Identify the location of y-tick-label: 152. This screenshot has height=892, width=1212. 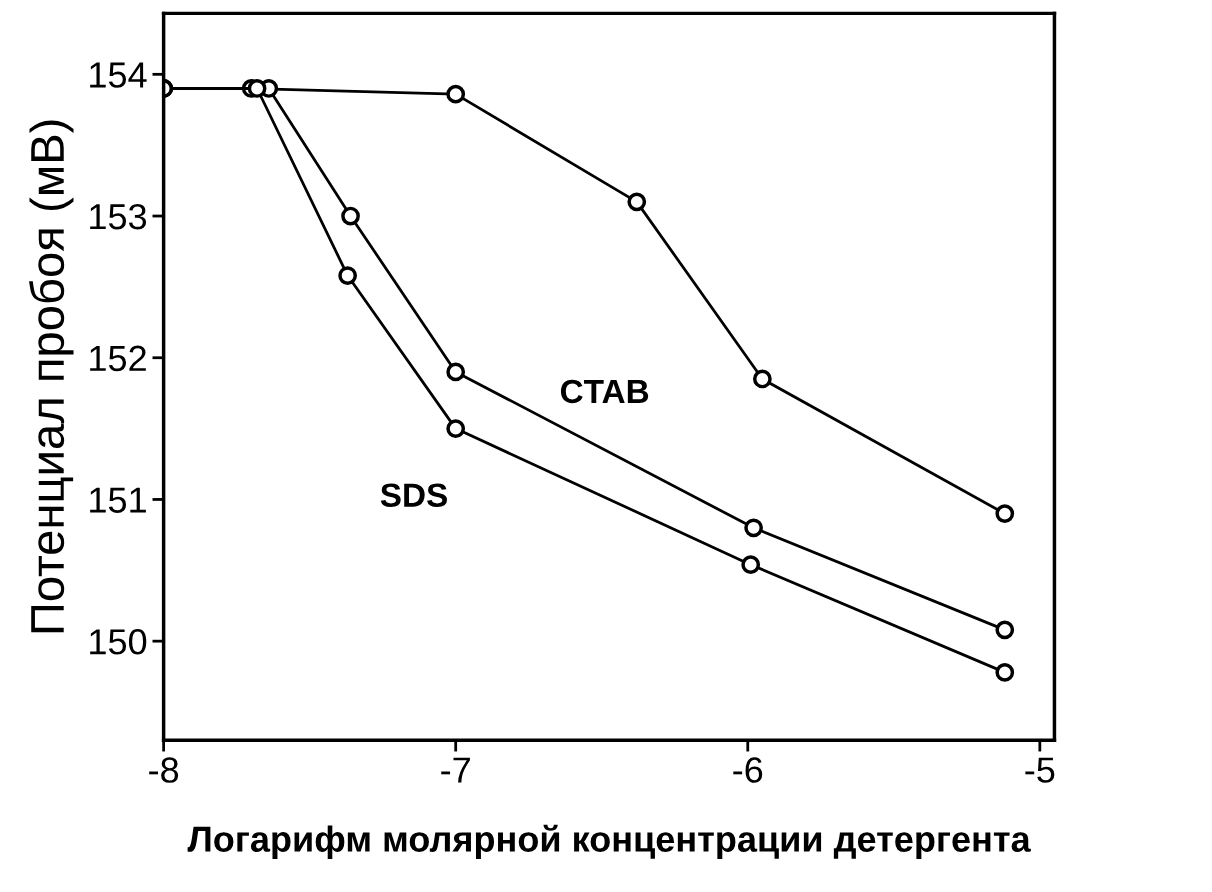
(118, 358).